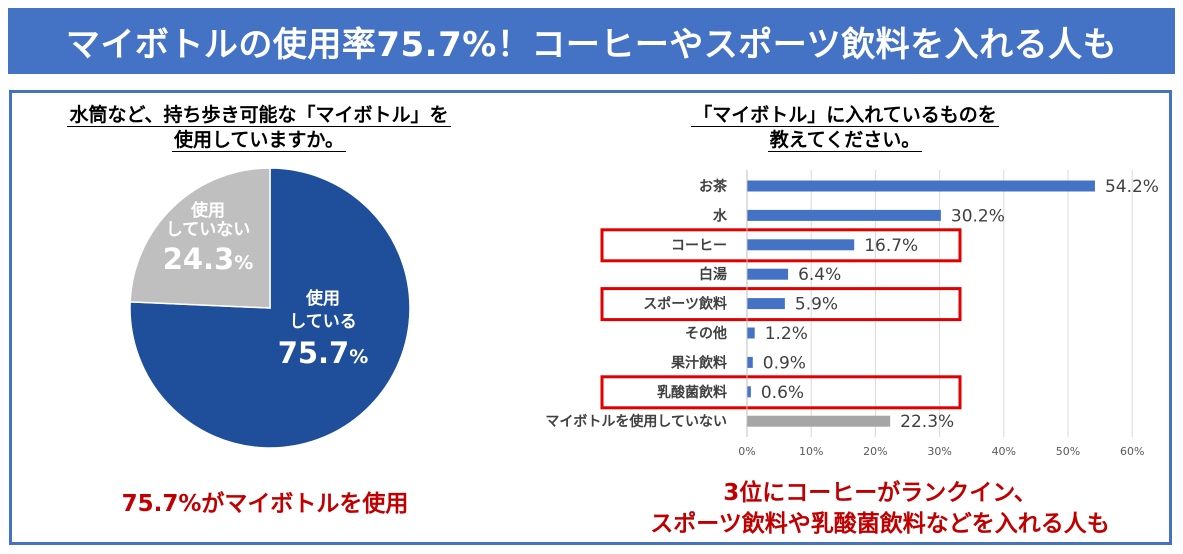 Image resolution: width=1183 pixels, height=554 pixels. Describe the element at coordinates (784, 363) in the screenshot. I see `value-label: 0.9%` at that location.